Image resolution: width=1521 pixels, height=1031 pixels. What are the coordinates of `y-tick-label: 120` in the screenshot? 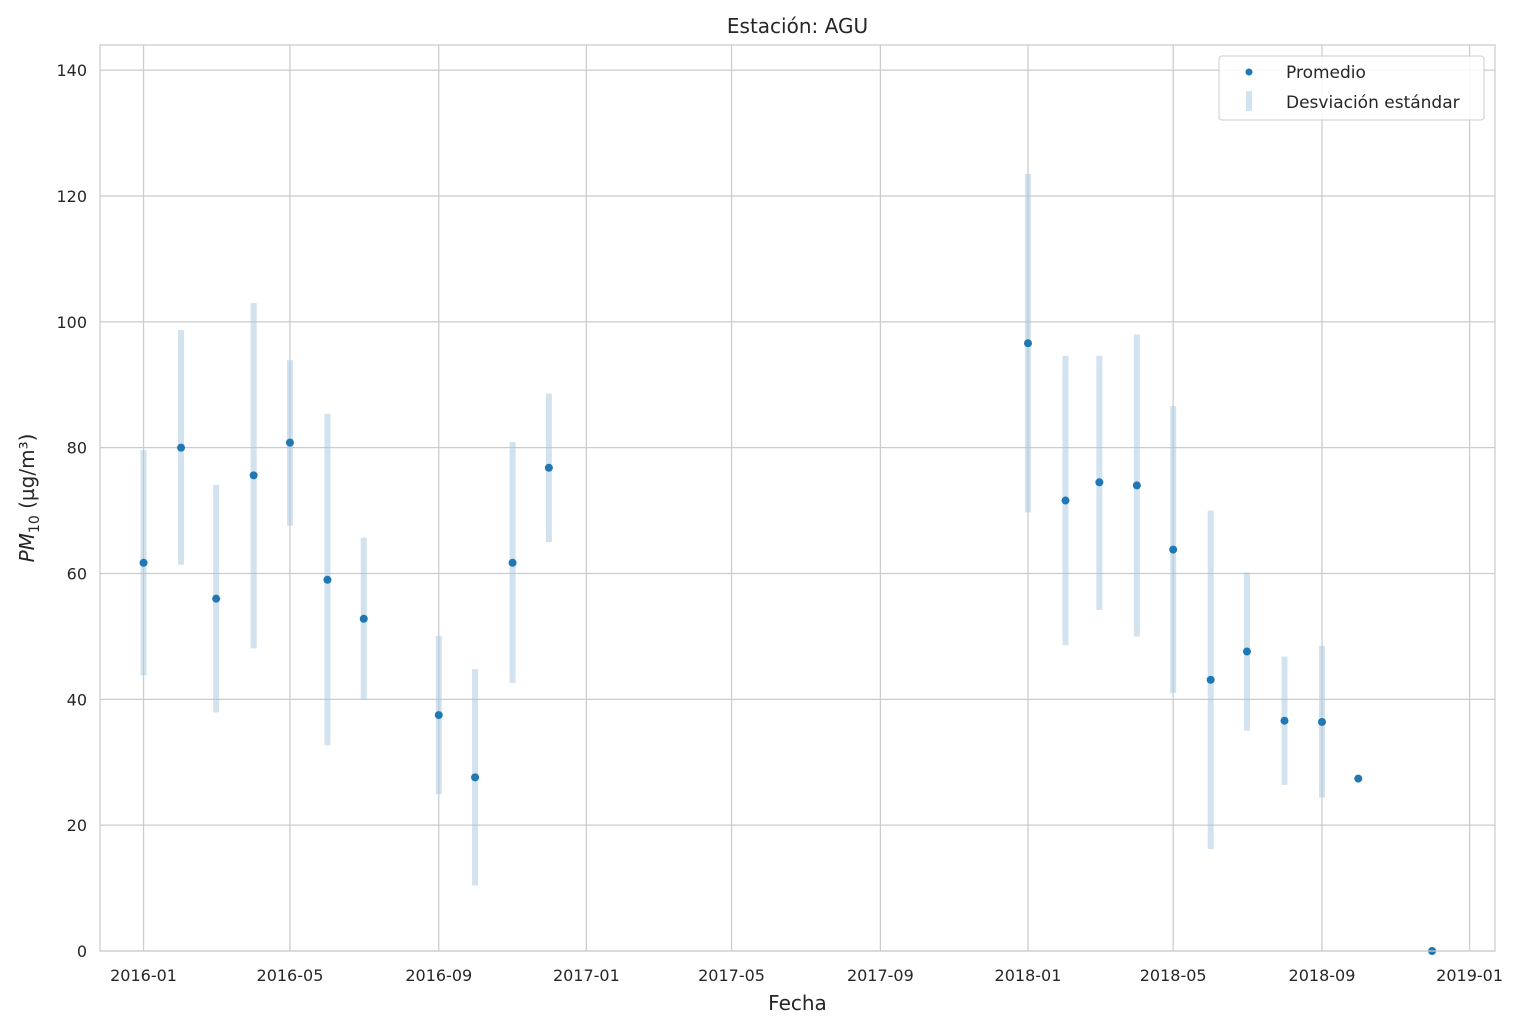 It's located at (71, 196).